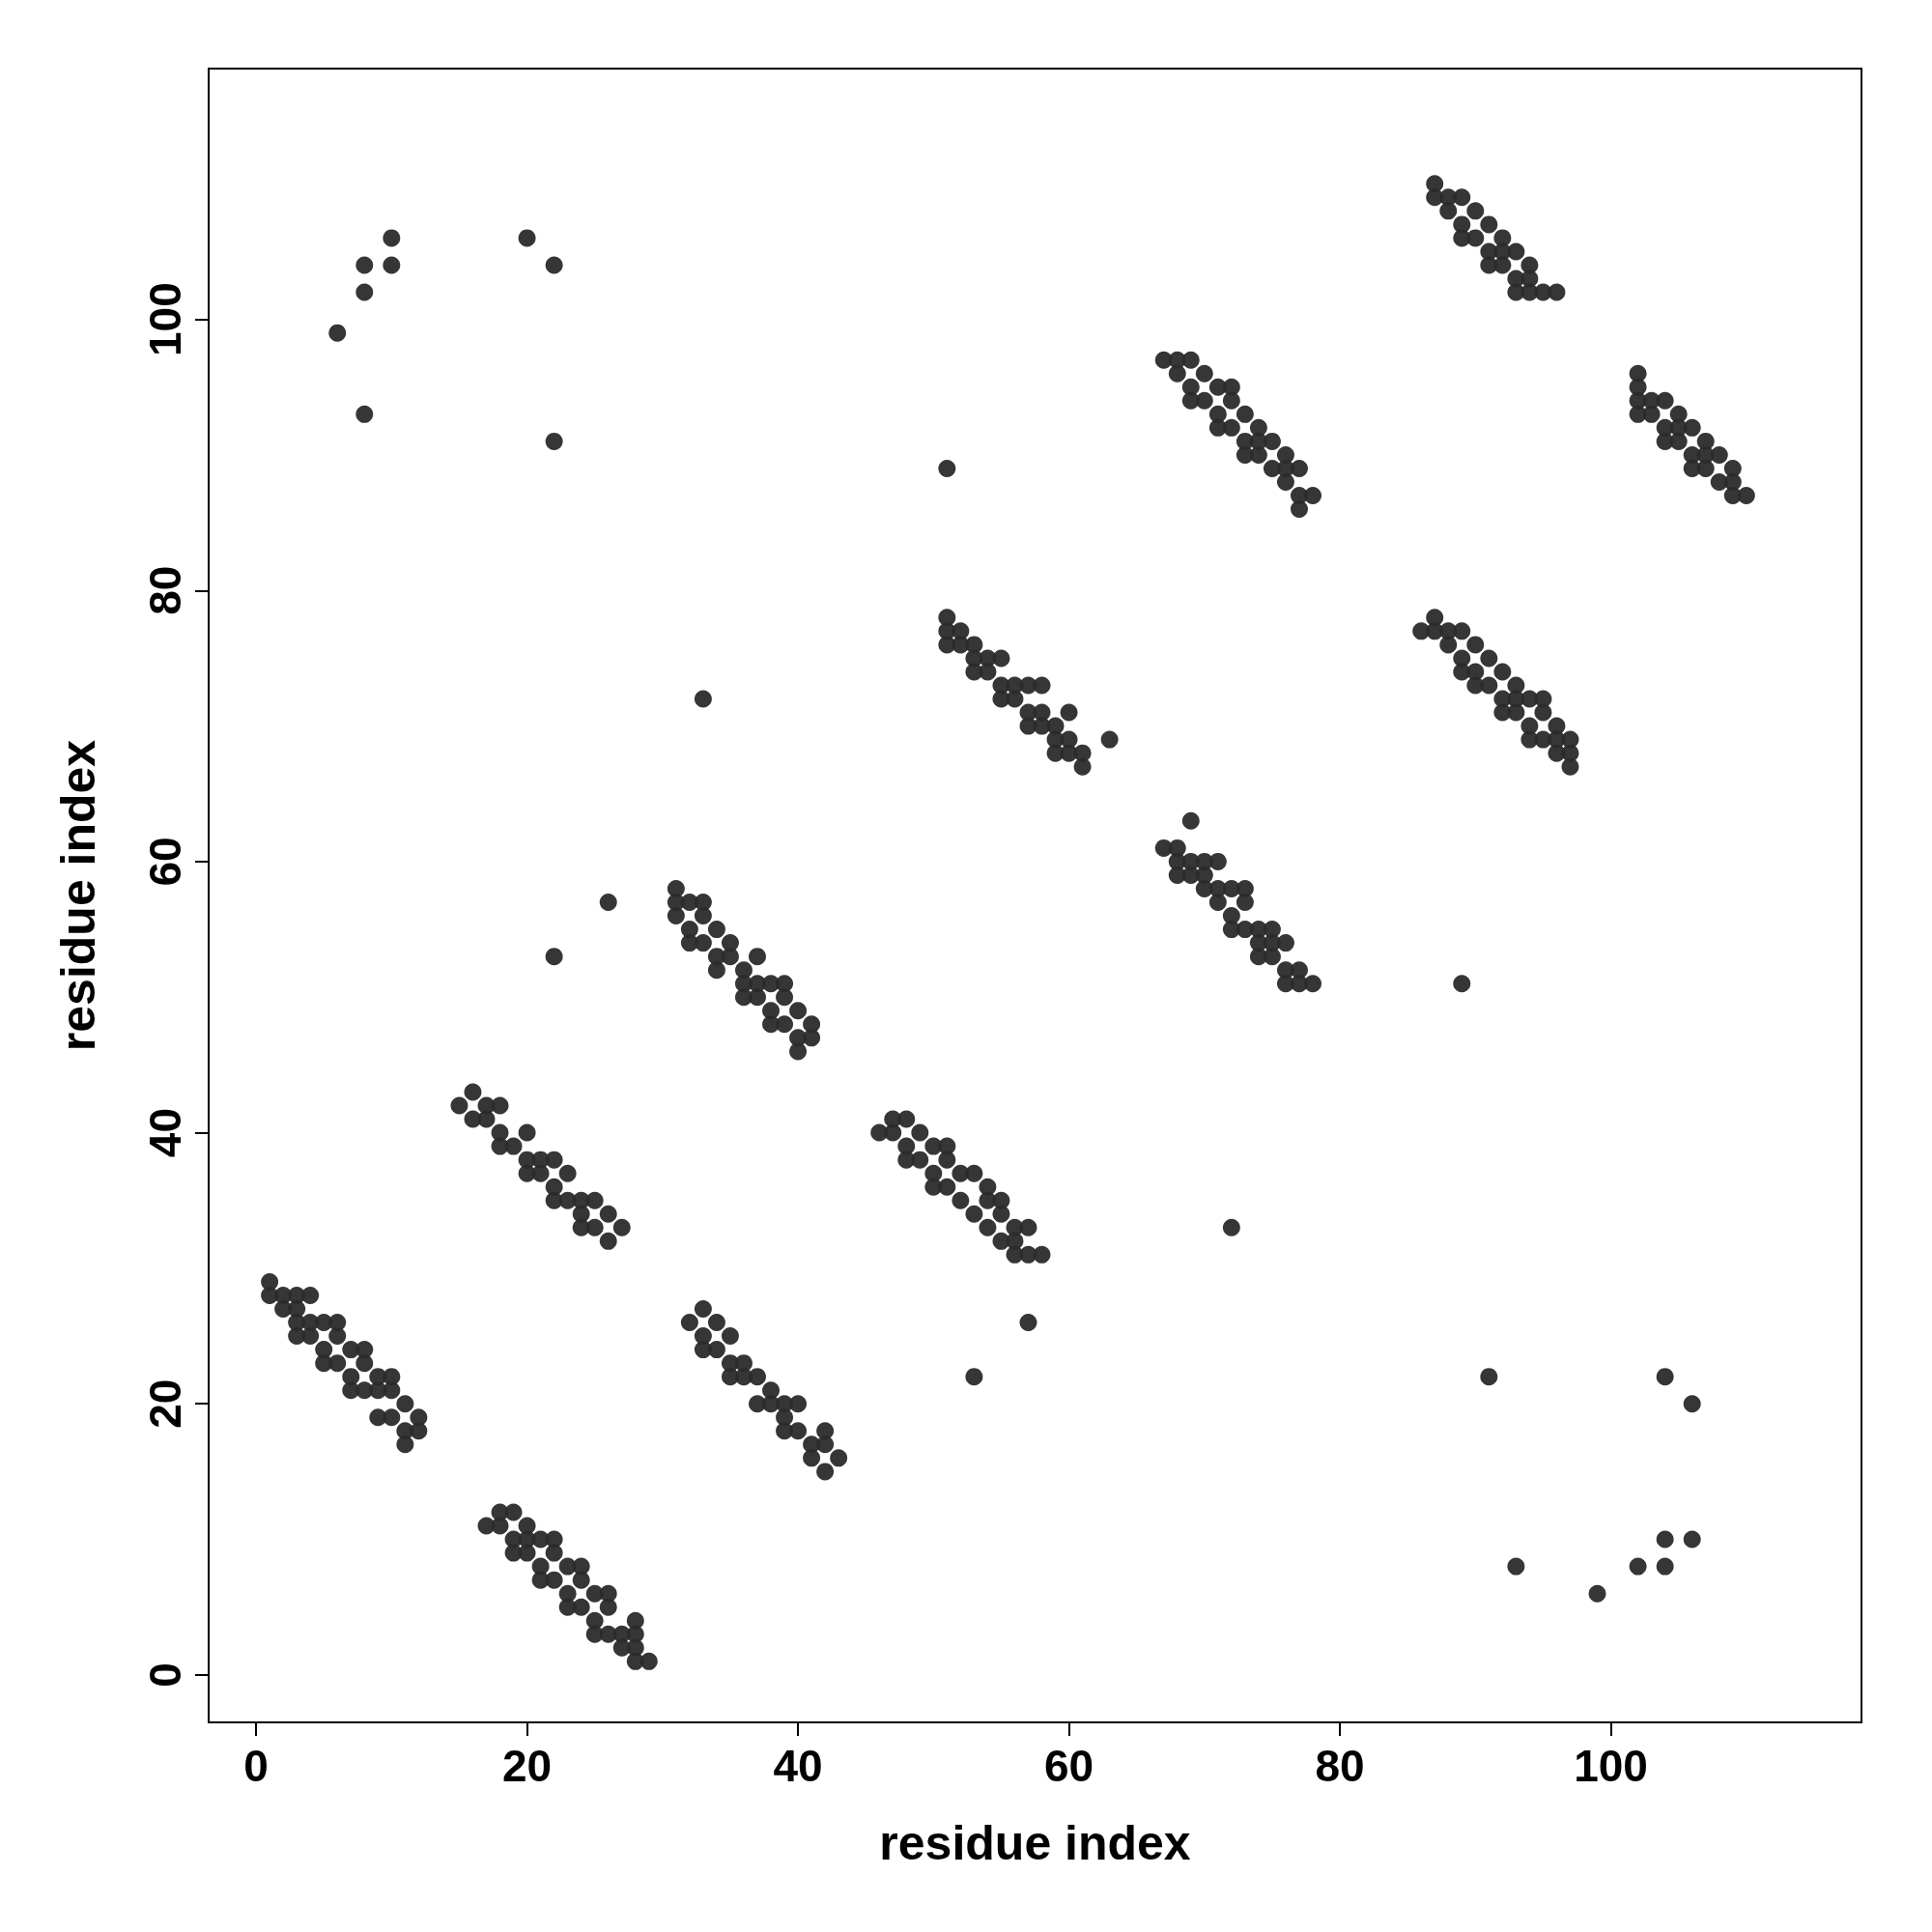  I want to click on y-tick-label: 40, so click(165, 1132).